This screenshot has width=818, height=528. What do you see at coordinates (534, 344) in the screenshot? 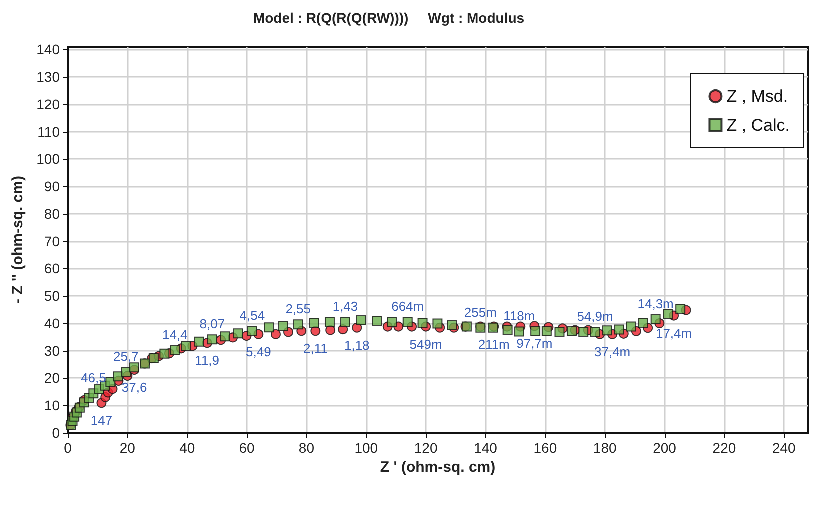
I see `annotation: 97,7m` at bounding box center [534, 344].